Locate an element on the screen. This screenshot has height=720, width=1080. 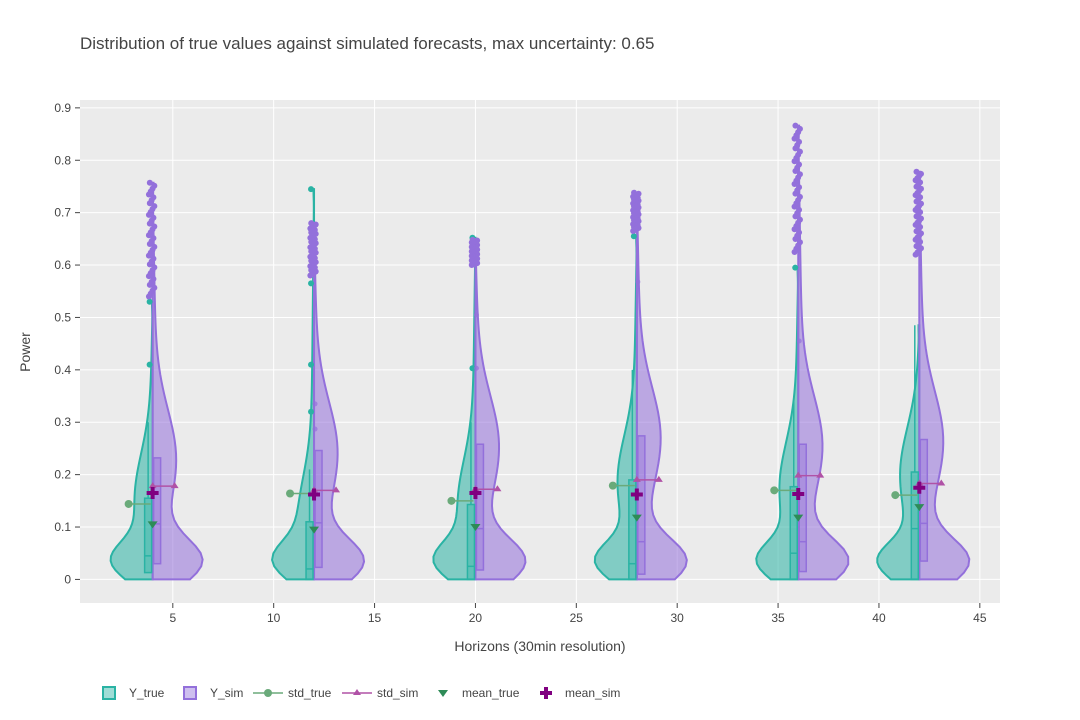
x-tick-label: 35 is located at coordinates (778, 618).